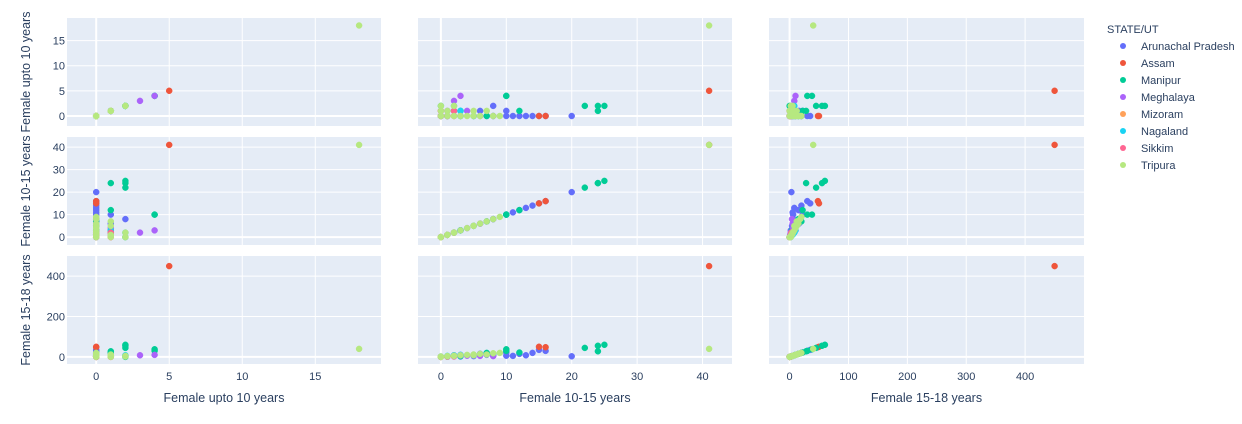  Describe the element at coordinates (1148, 166) in the screenshot. I see `legend-item: Tripura` at that location.